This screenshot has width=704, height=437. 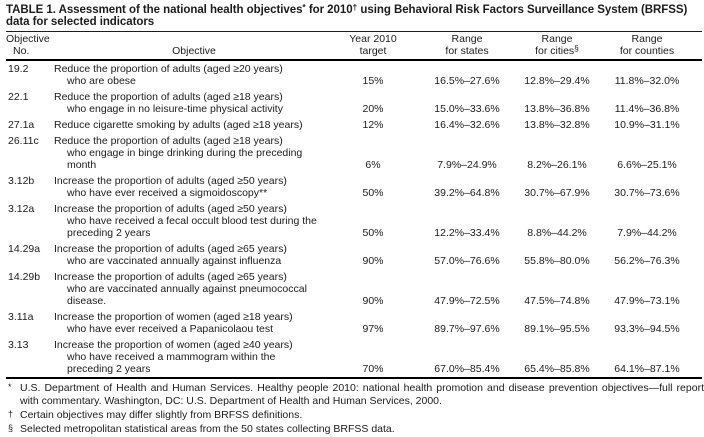 I want to click on column-header-range-for-counties: Range for counties, so click(x=647, y=46).